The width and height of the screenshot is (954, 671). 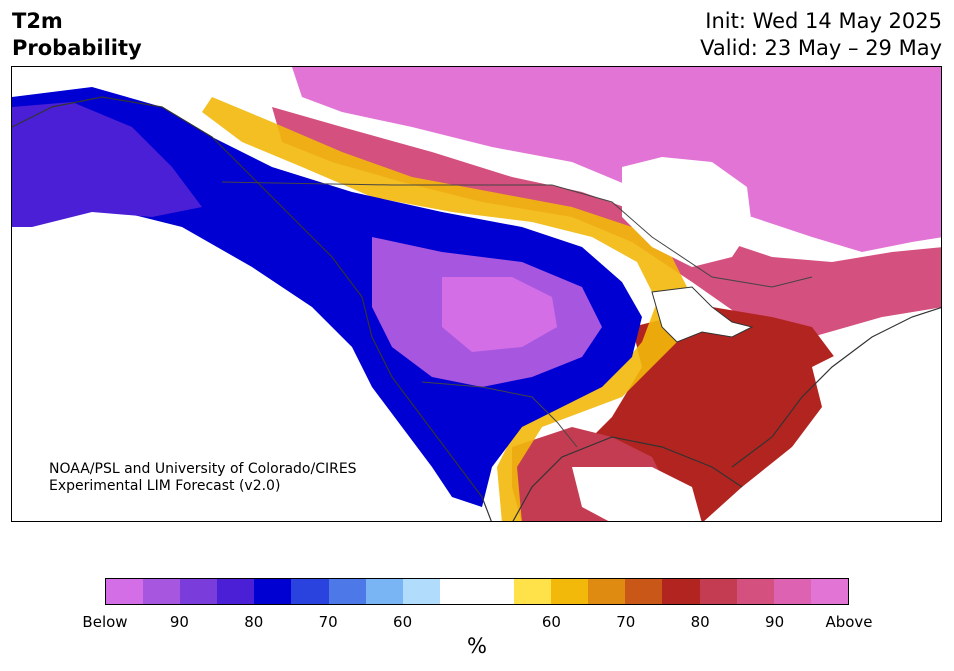 What do you see at coordinates (499, 314) in the screenshot?
I see `region-plains-below-core` at bounding box center [499, 314].